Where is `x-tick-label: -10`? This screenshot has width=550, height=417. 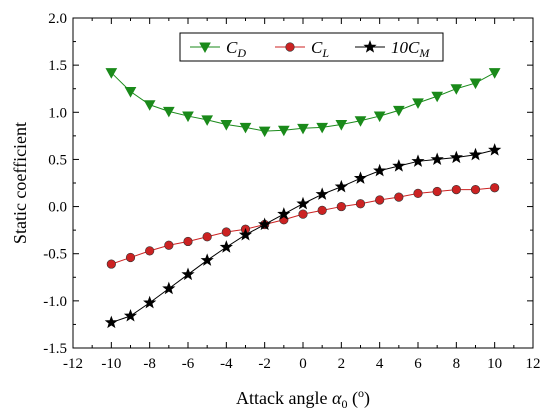 x-tick-label: -10 is located at coordinates (111, 364).